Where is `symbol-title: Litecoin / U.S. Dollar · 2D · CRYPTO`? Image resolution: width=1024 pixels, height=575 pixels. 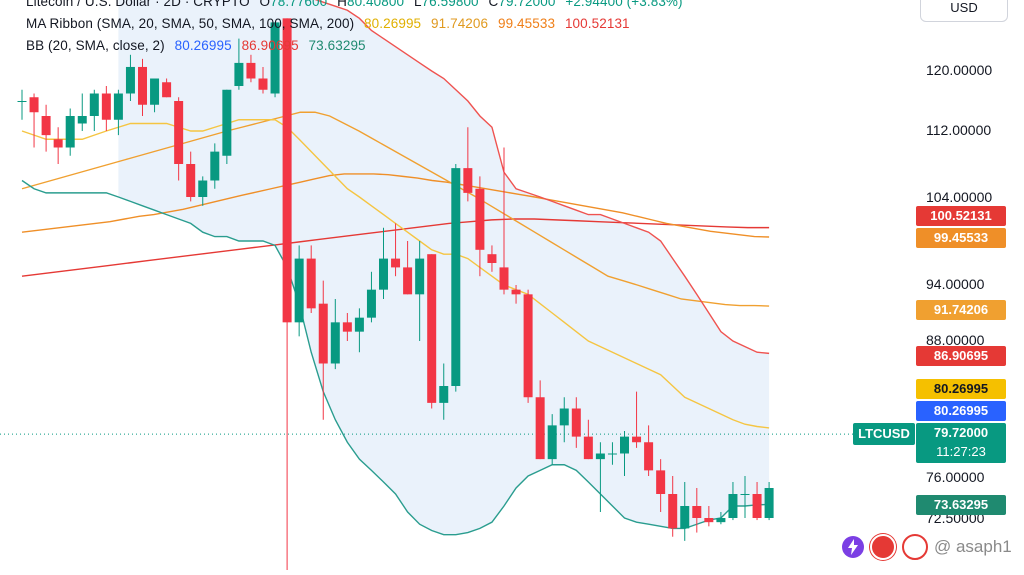 symbol-title: Litecoin / U.S. Dollar · 2D · CRYPTO is located at coordinates (138, 4).